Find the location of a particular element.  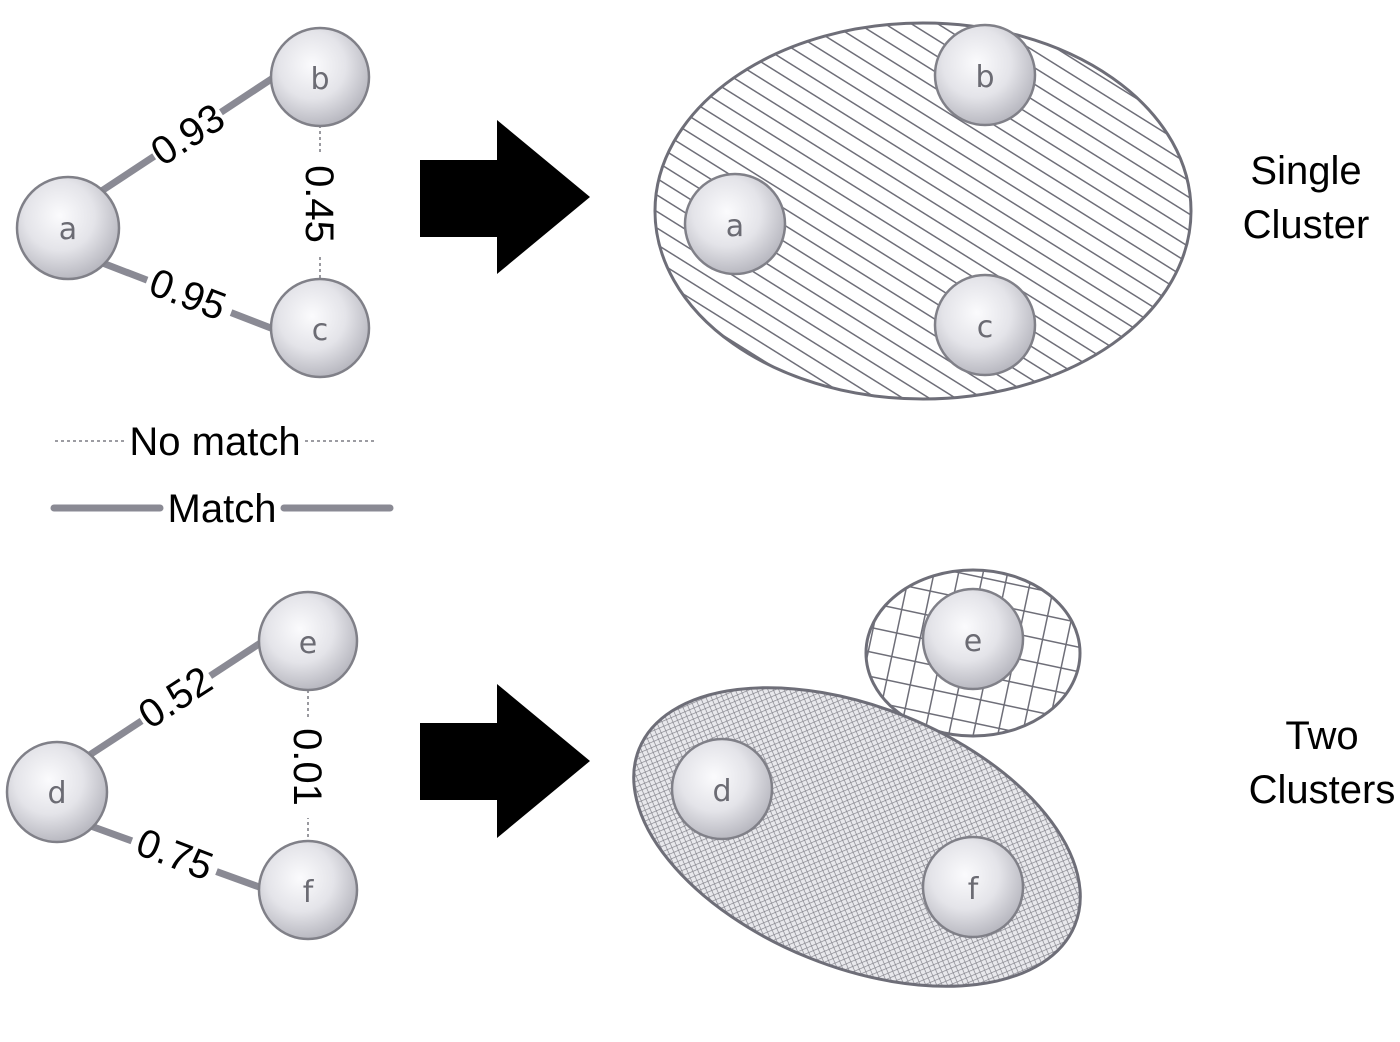

node-e: e is located at coordinates (308, 641).